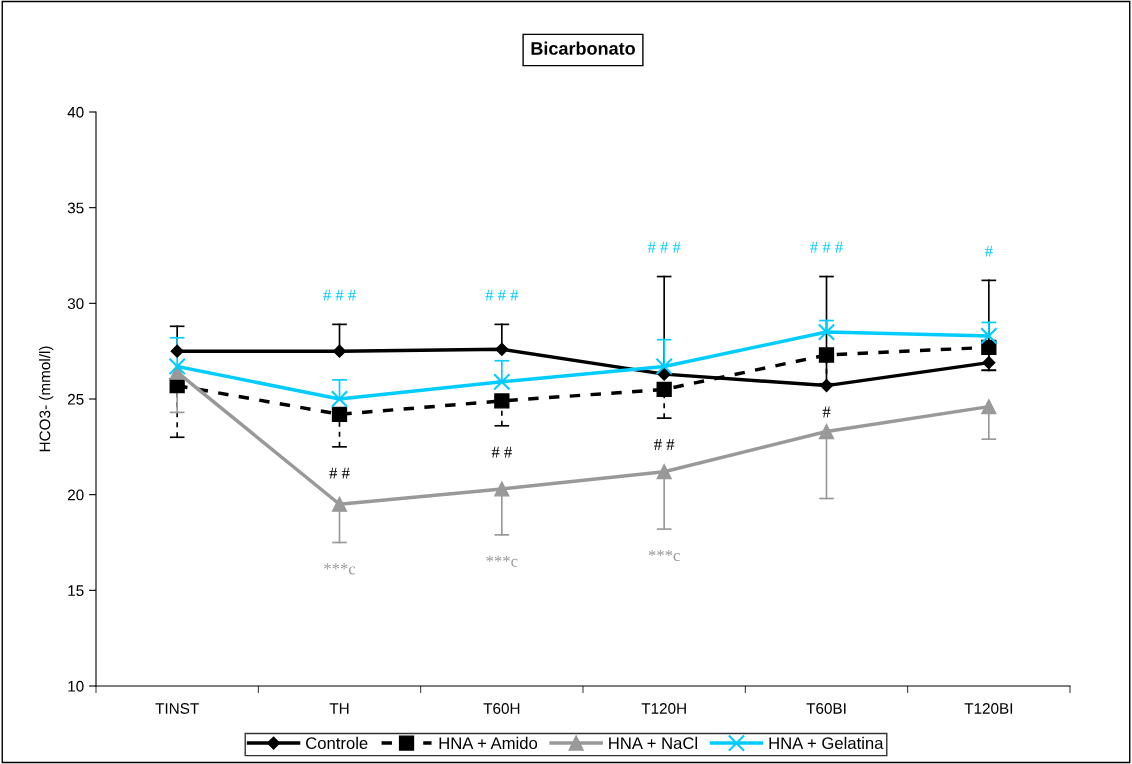  Describe the element at coordinates (76, 591) in the screenshot. I see `y-tick-label: 15` at that location.